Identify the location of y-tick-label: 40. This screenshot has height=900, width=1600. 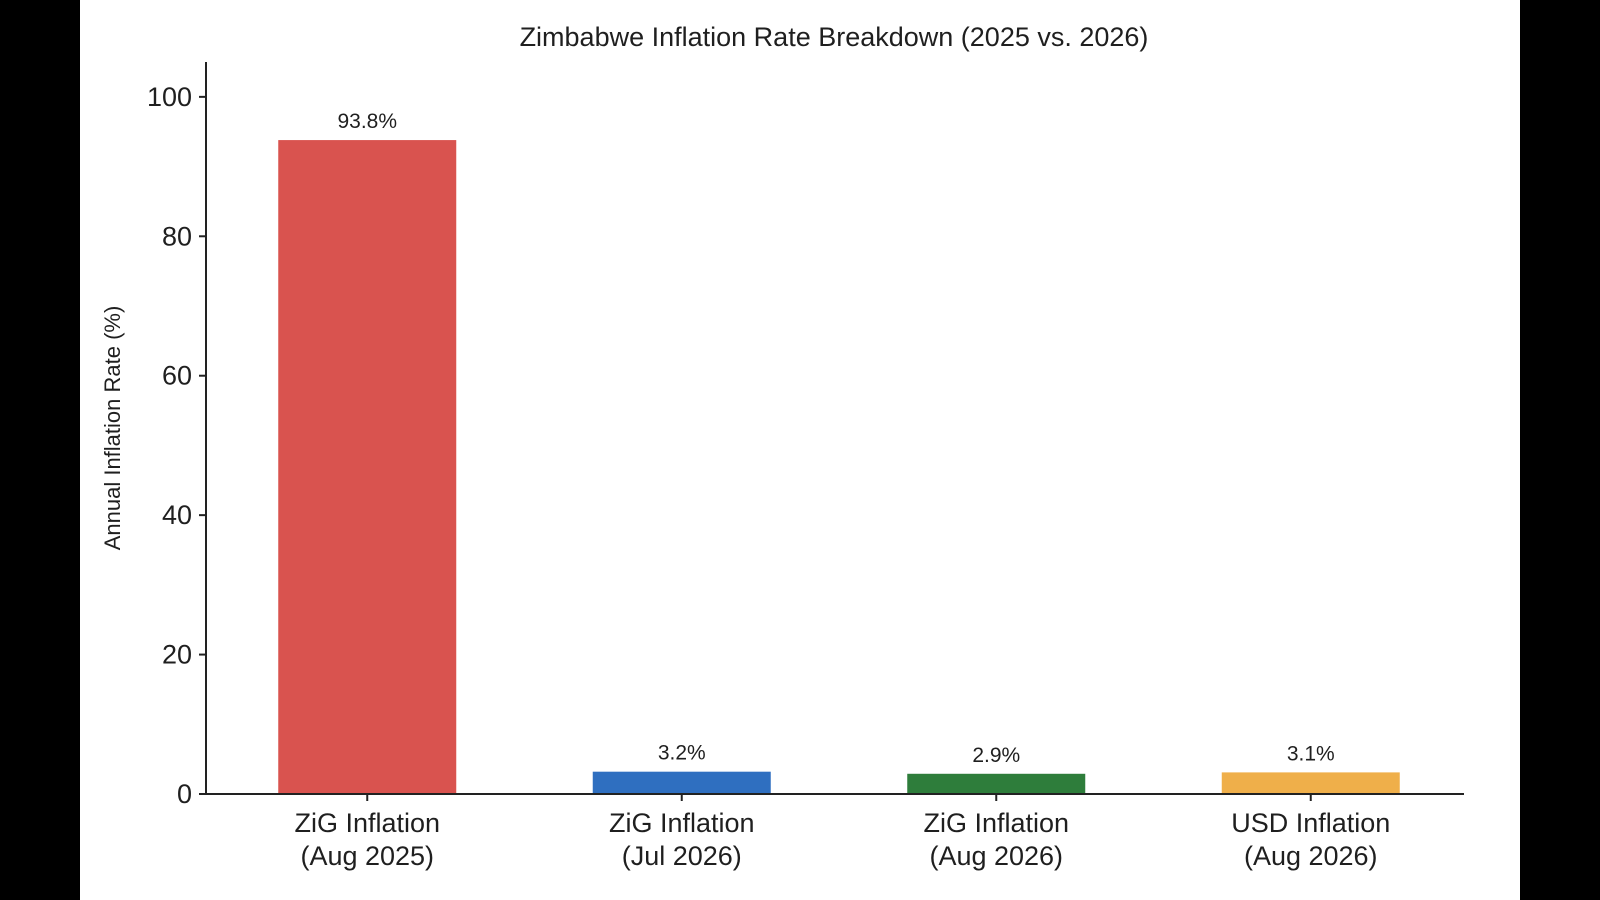
(177, 515).